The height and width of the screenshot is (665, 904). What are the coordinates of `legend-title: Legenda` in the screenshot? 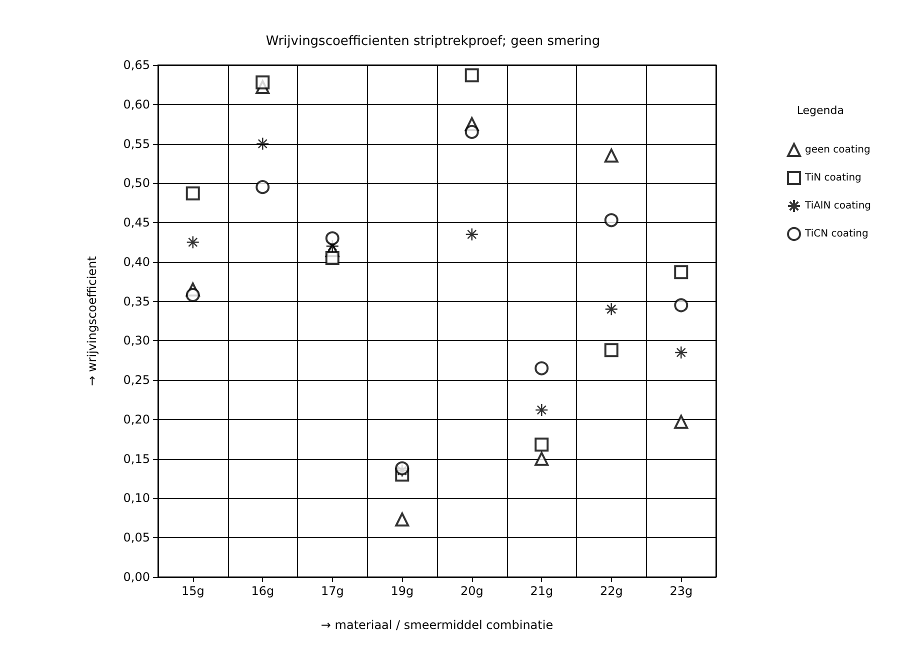 It's located at (820, 110).